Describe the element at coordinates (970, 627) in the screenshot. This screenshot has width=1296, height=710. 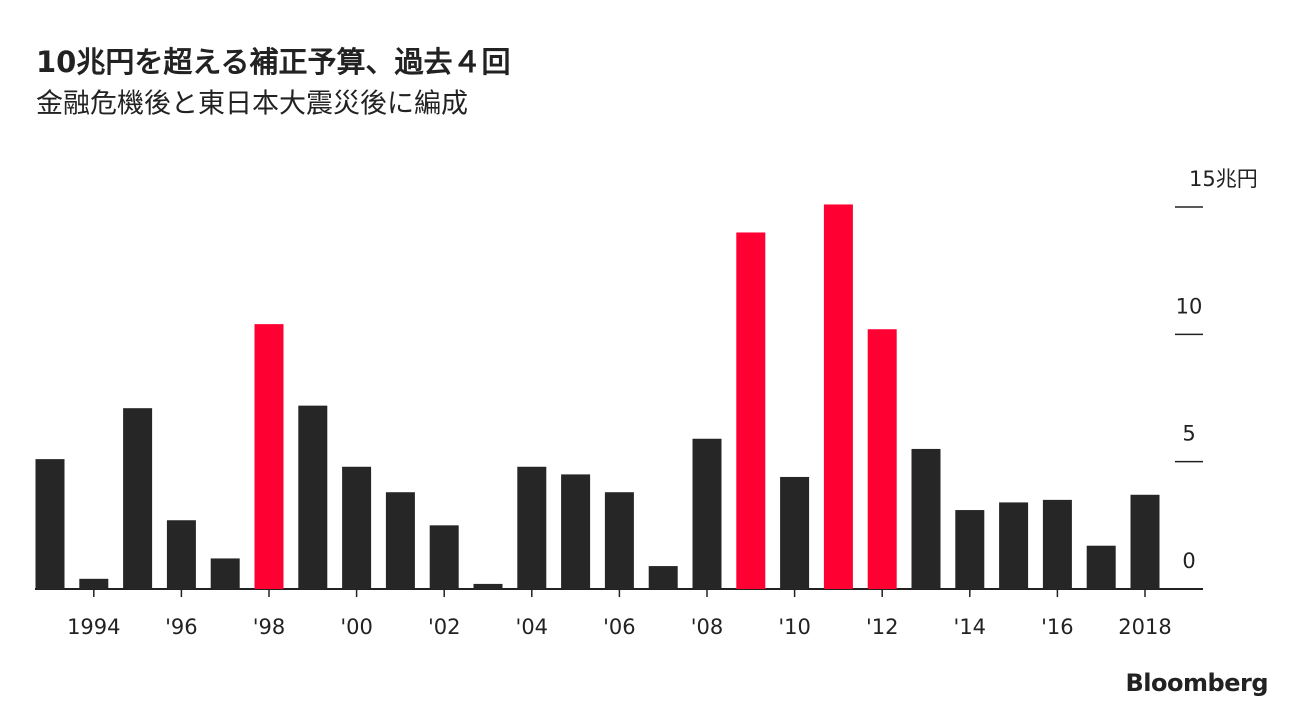
I see `x-tick-label: '14` at that location.